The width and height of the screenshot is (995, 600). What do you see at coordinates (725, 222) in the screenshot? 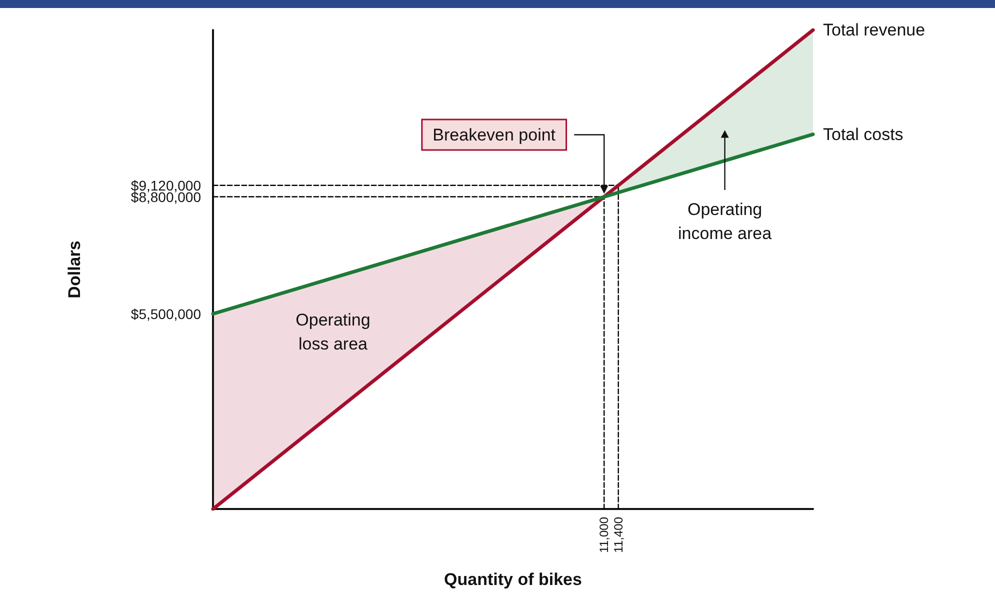
I see `annotation: Operating income area` at bounding box center [725, 222].